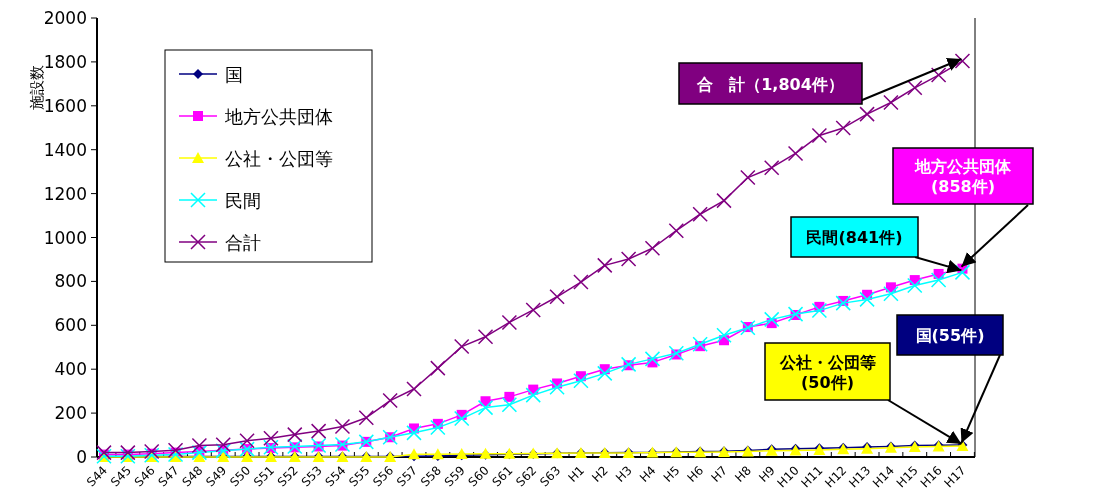 The height and width of the screenshot is (498, 1112). I want to click on x-tick-label: S61, so click(502, 476).